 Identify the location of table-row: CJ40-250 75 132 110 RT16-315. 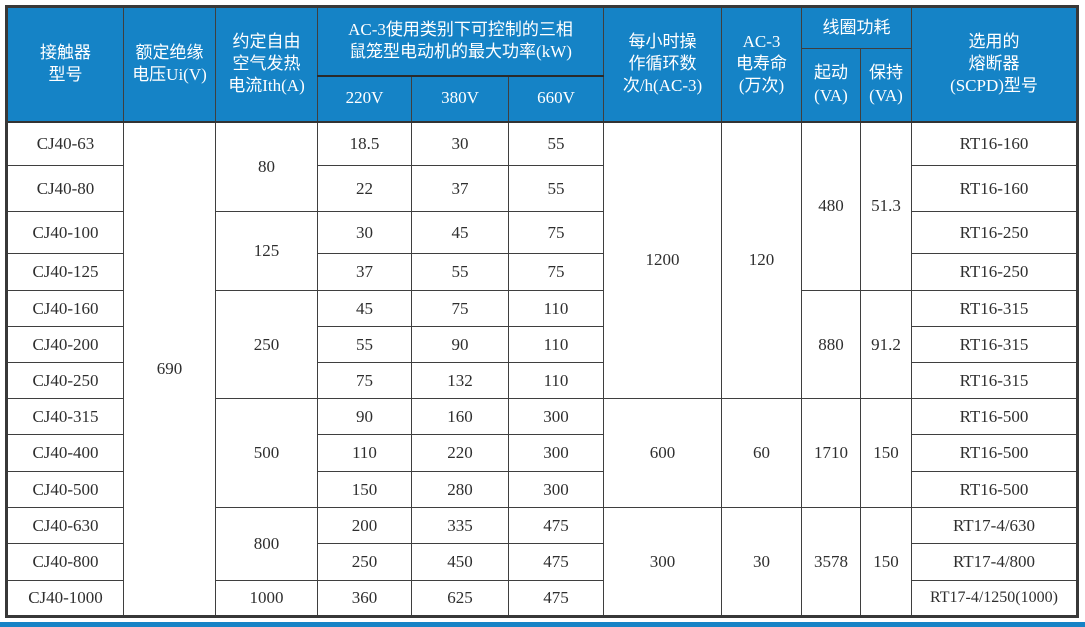
(542, 380).